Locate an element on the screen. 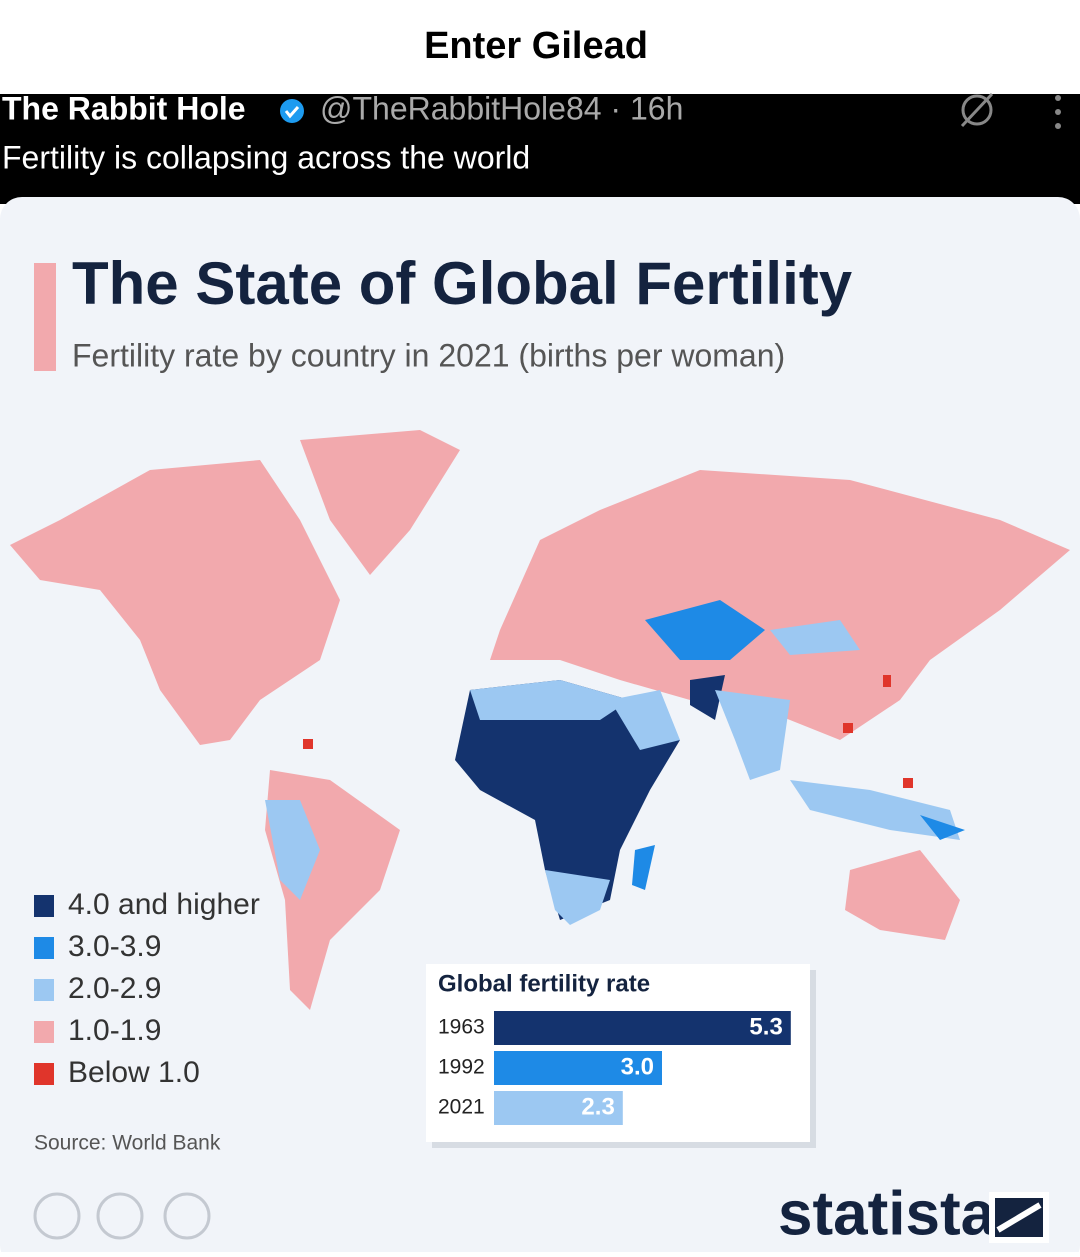 The width and height of the screenshot is (1080, 1257). value-label: 3.0 is located at coordinates (637, 1066).